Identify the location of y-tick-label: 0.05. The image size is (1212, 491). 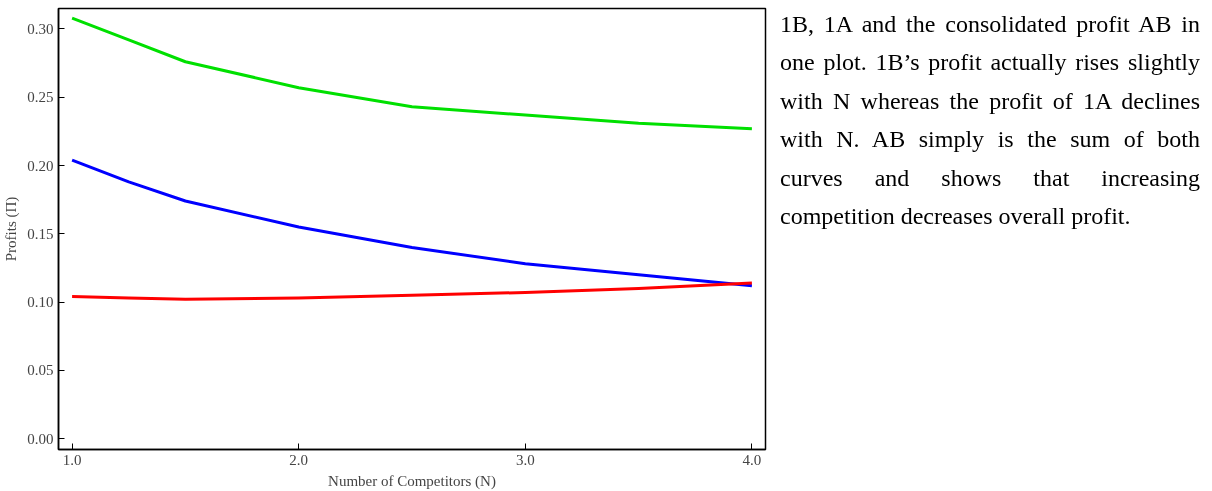
(40, 370).